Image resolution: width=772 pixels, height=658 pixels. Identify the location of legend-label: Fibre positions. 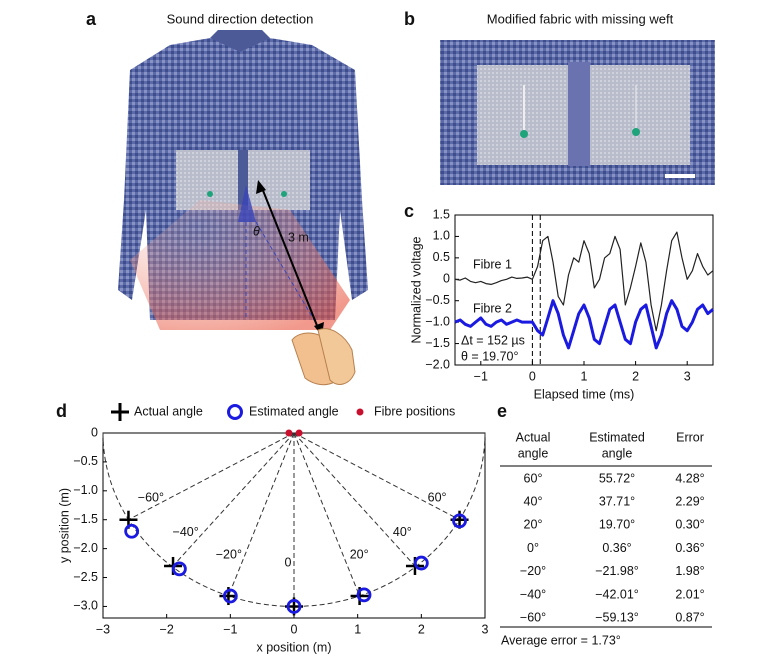
(414, 411).